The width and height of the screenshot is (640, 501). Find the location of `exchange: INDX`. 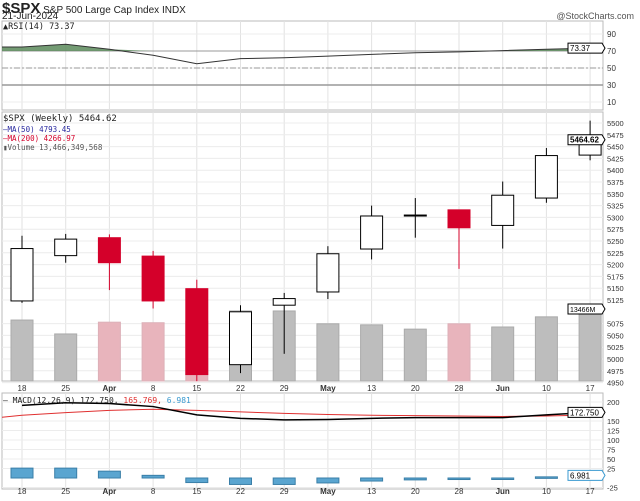

exchange: INDX is located at coordinates (173, 10).